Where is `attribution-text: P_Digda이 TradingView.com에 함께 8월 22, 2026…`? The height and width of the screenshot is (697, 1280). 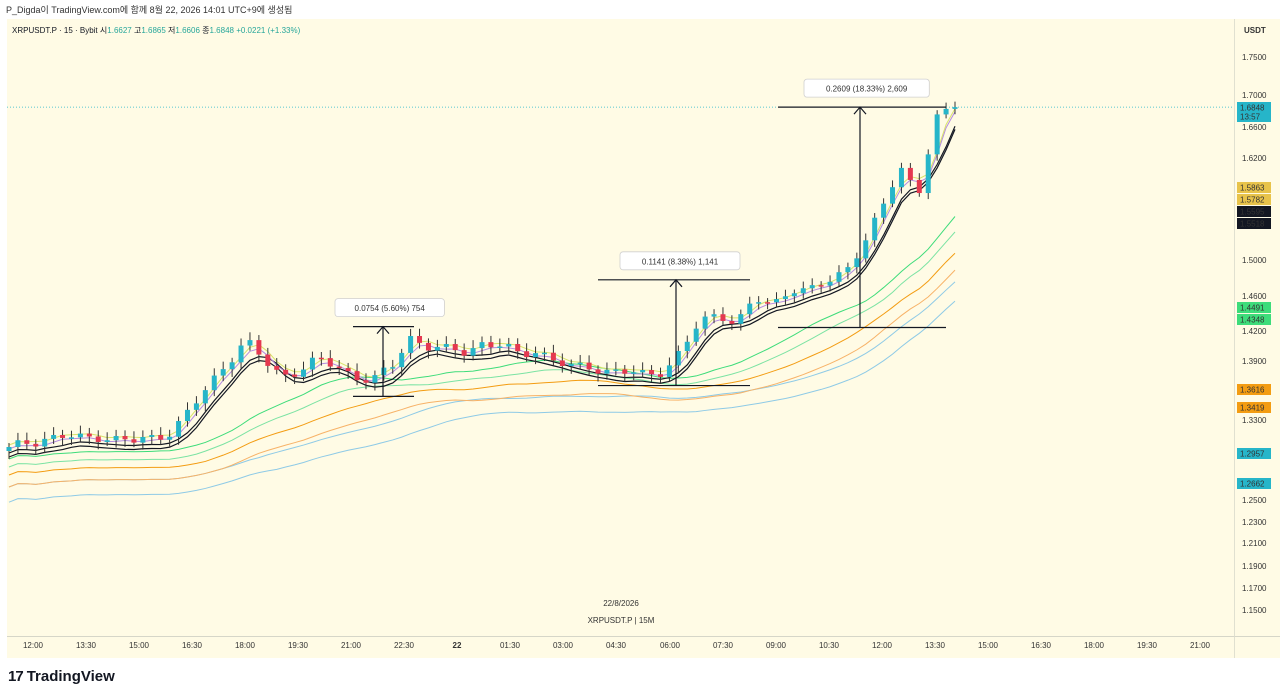 attribution-text: P_Digda이 TradingView.com에 함께 8월 22, 2026… is located at coordinates (149, 10).